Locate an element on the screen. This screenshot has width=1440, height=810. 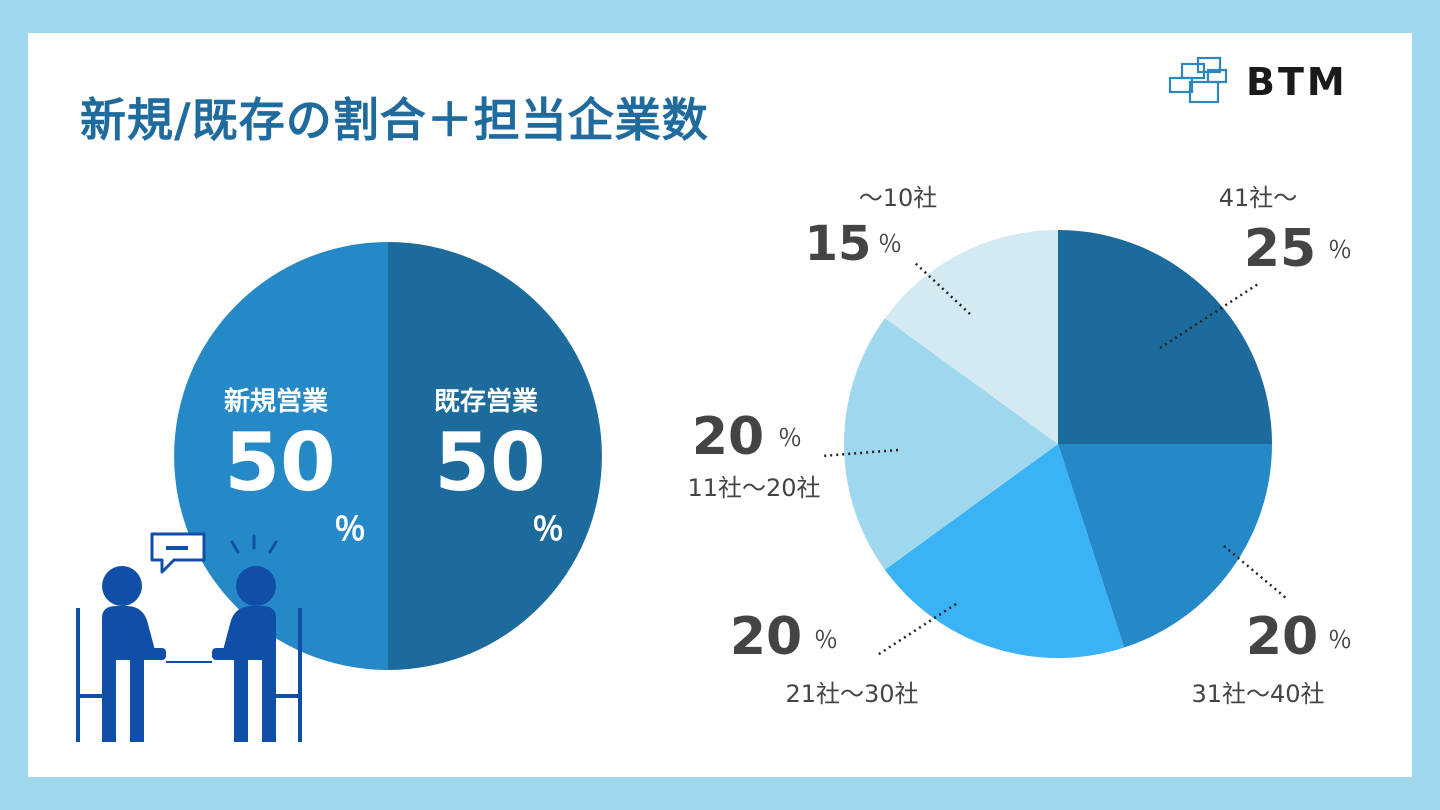
category-label-31-40: 31社～40社 is located at coordinates (1257, 694).